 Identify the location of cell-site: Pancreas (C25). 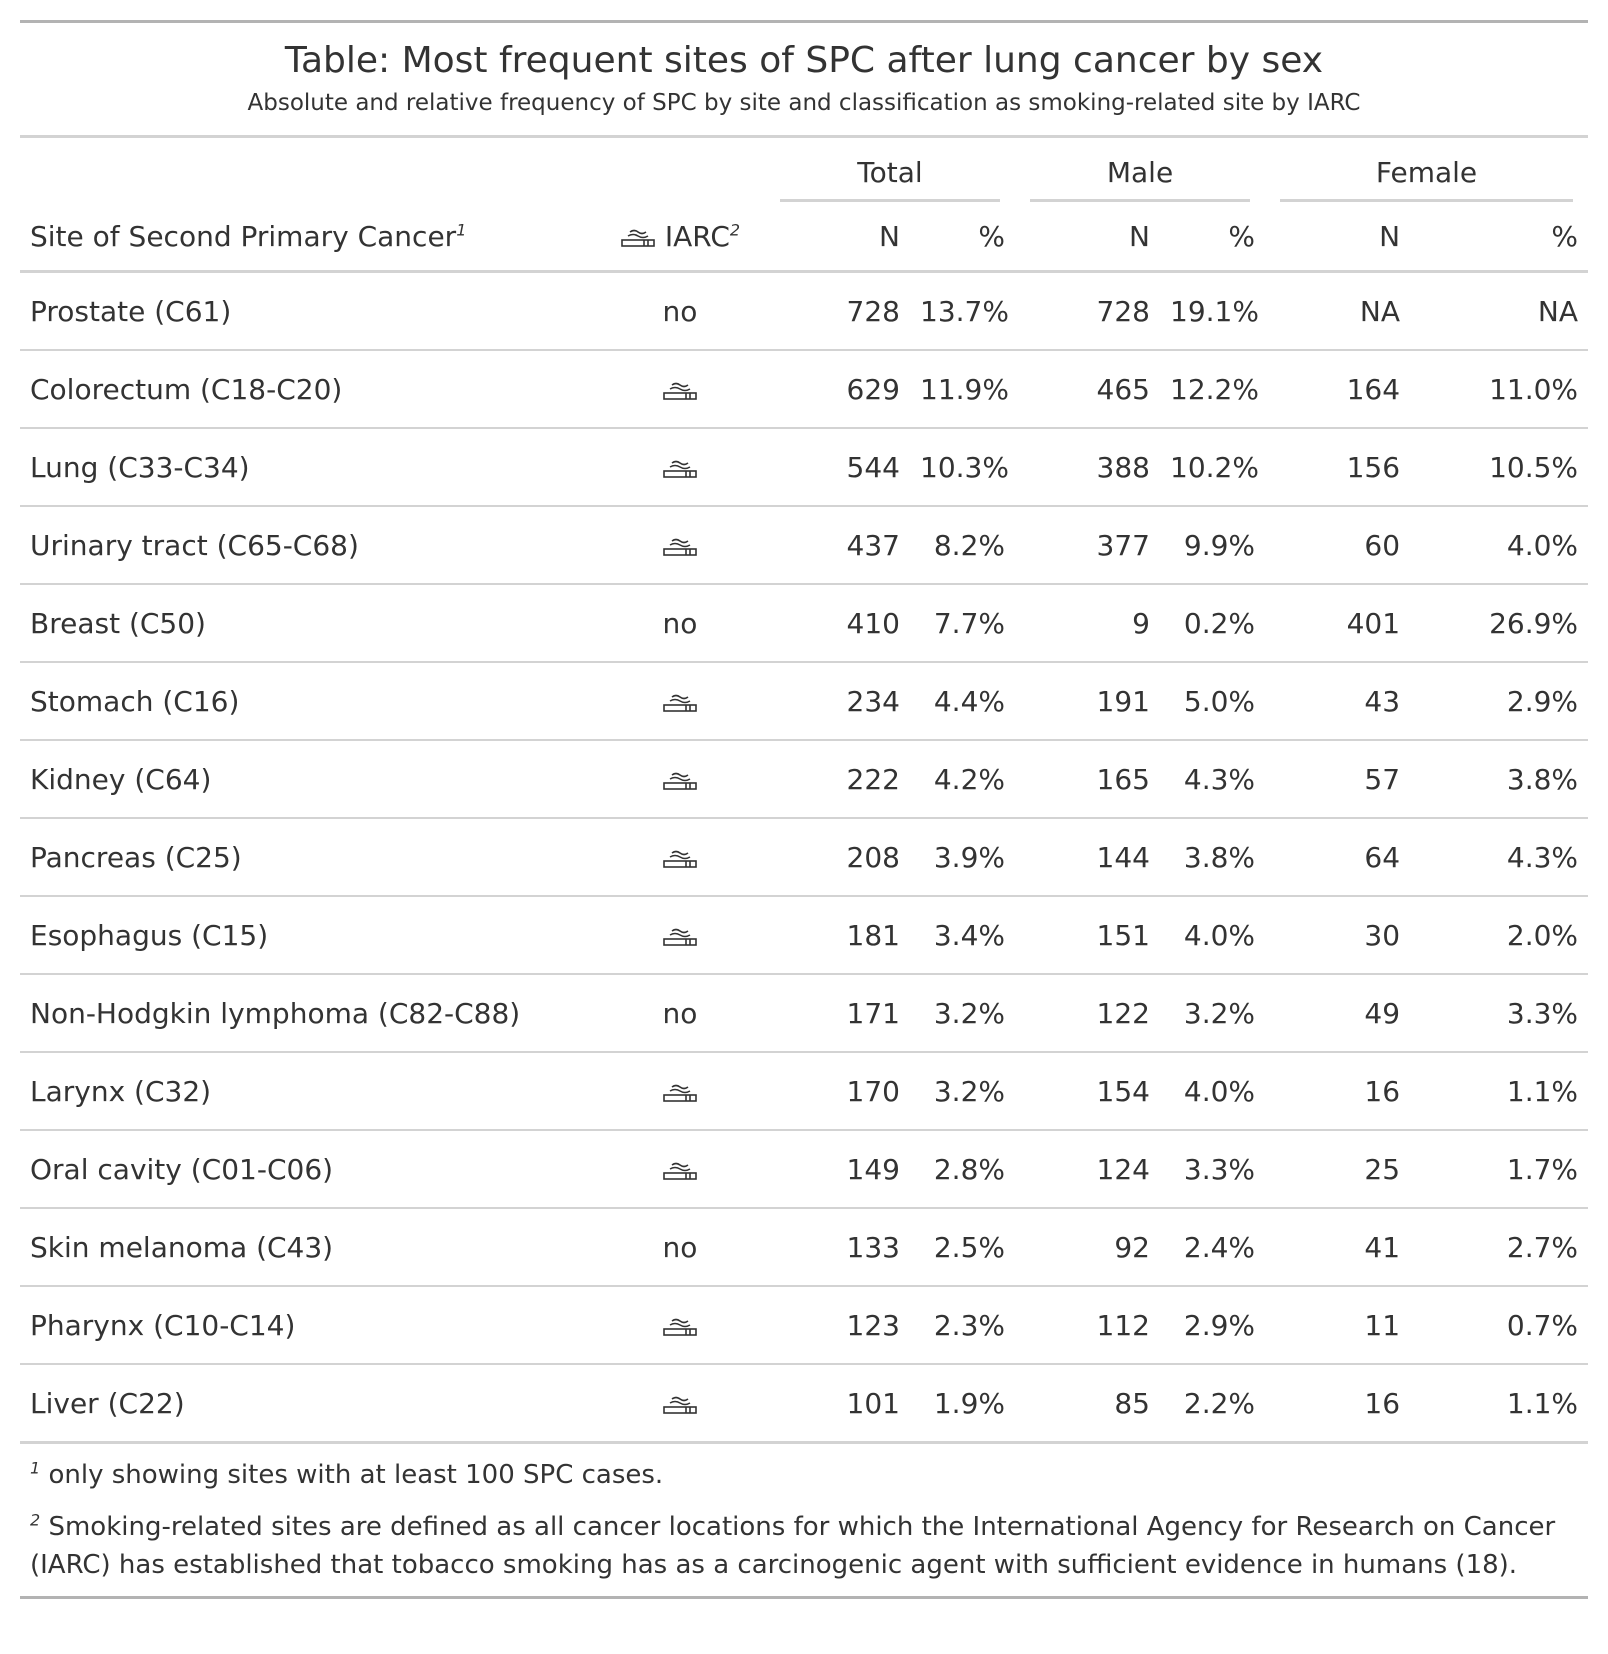
(307, 857).